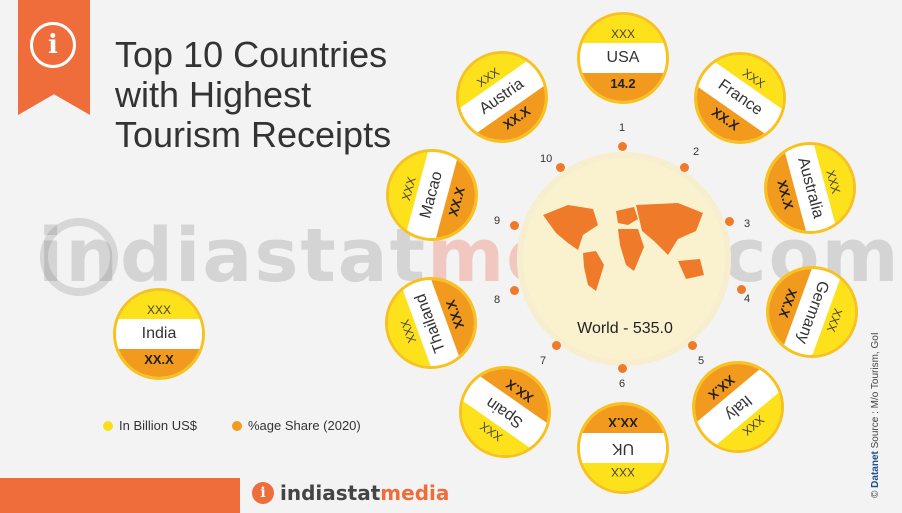  What do you see at coordinates (747, 224) in the screenshot?
I see `rank-number: 3` at bounding box center [747, 224].